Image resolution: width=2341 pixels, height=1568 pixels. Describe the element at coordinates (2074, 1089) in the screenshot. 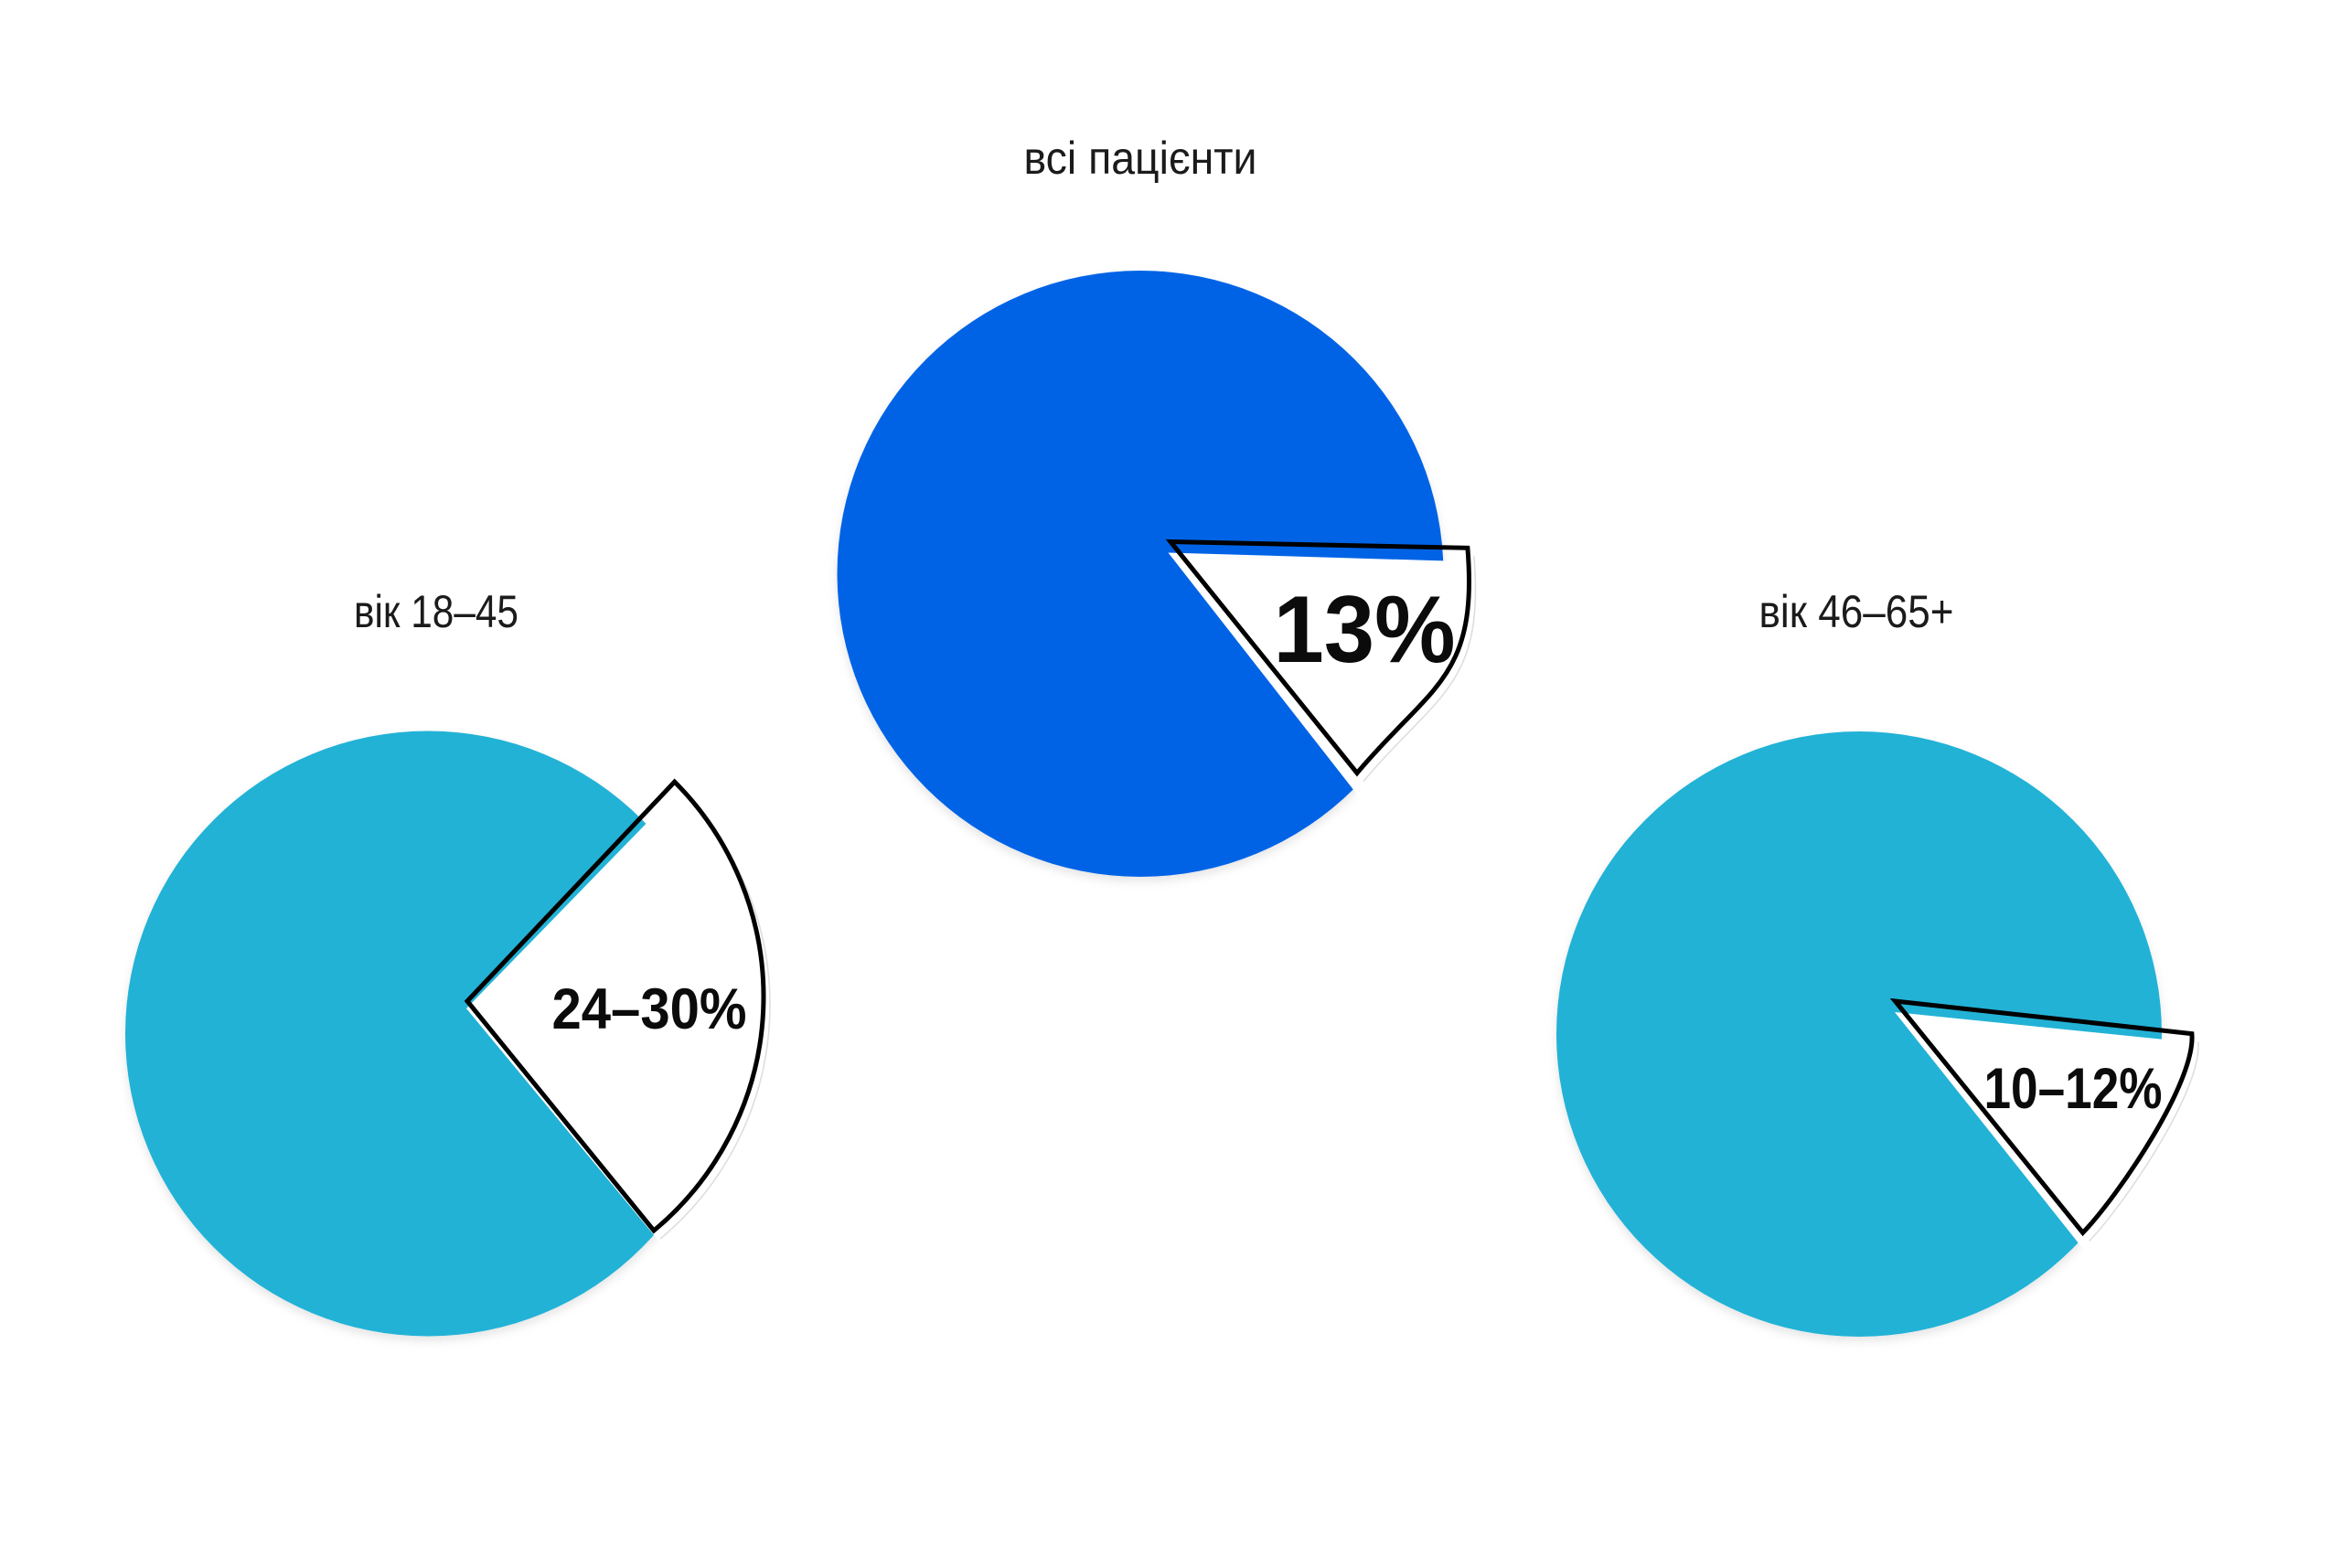

I see `svg-text: 10–12%` at that location.